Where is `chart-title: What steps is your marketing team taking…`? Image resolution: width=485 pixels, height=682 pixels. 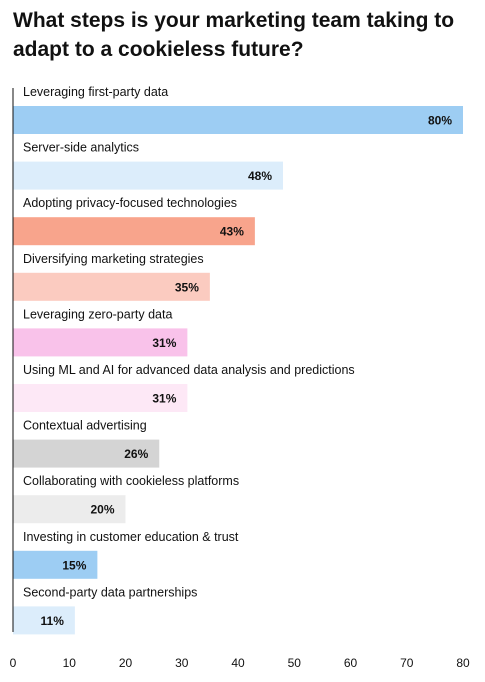
chart-title: What steps is your marketing team taking… is located at coordinates (234, 35).